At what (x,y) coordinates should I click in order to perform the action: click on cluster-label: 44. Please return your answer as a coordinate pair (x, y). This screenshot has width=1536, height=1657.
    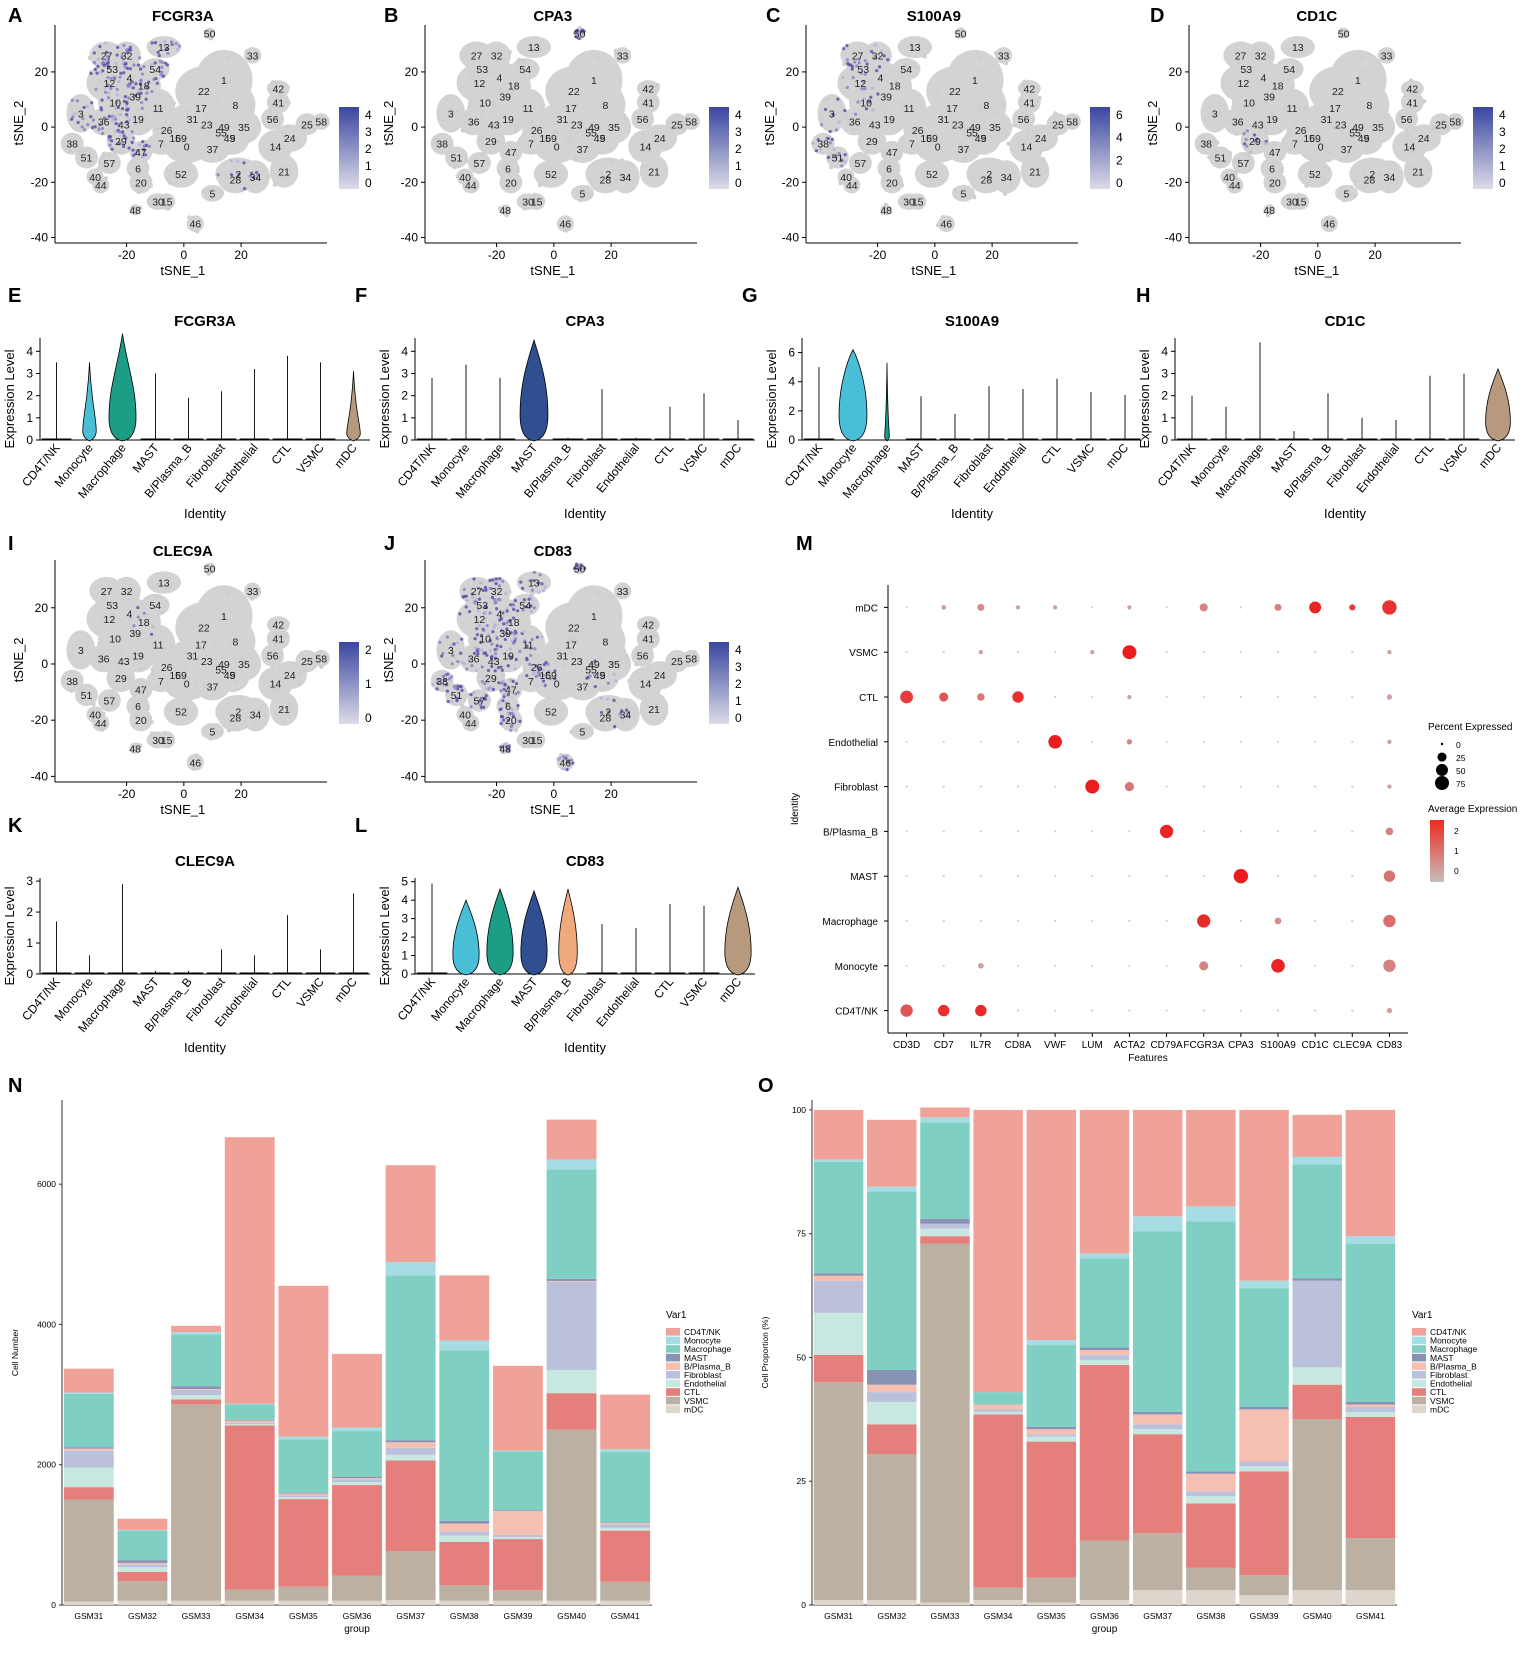
    Looking at the image, I should click on (852, 186).